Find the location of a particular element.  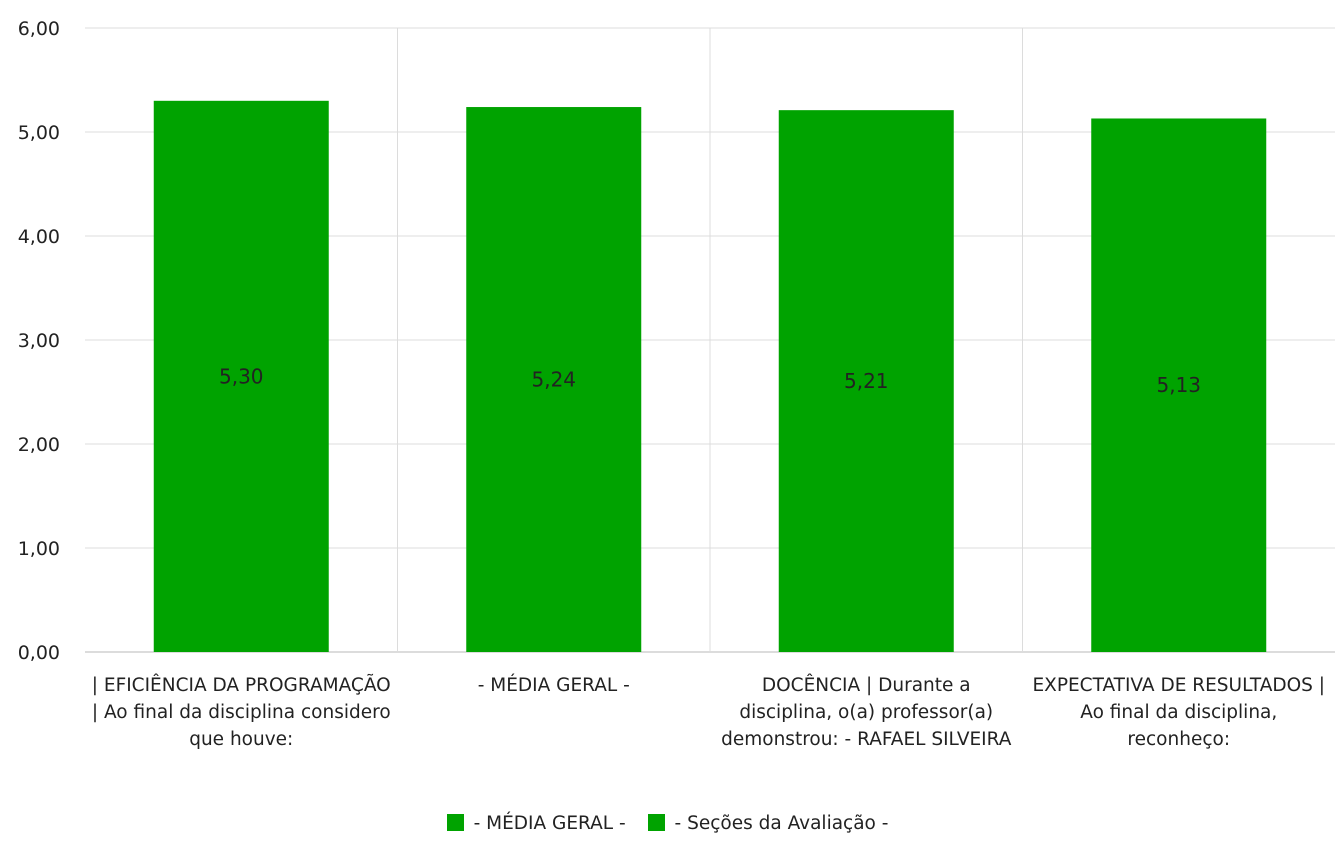

y-tick-label: 2,00 is located at coordinates (39, 445).